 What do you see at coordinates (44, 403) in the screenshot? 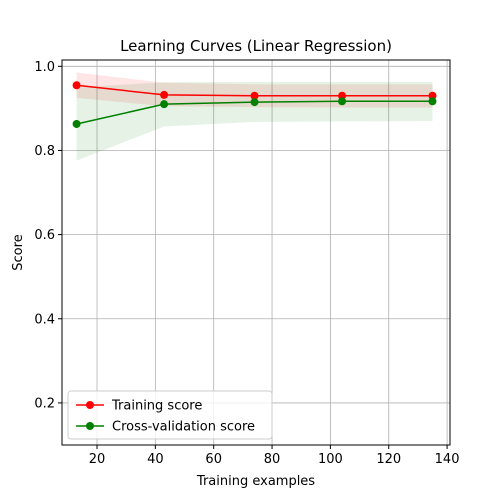
I see `y-tick-label: 0.2` at bounding box center [44, 403].